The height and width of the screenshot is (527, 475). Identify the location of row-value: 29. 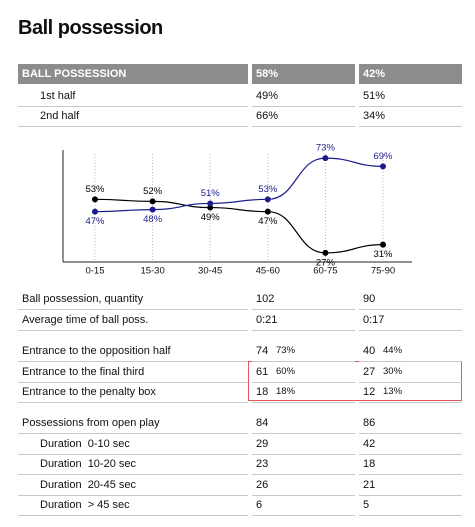
(262, 443).